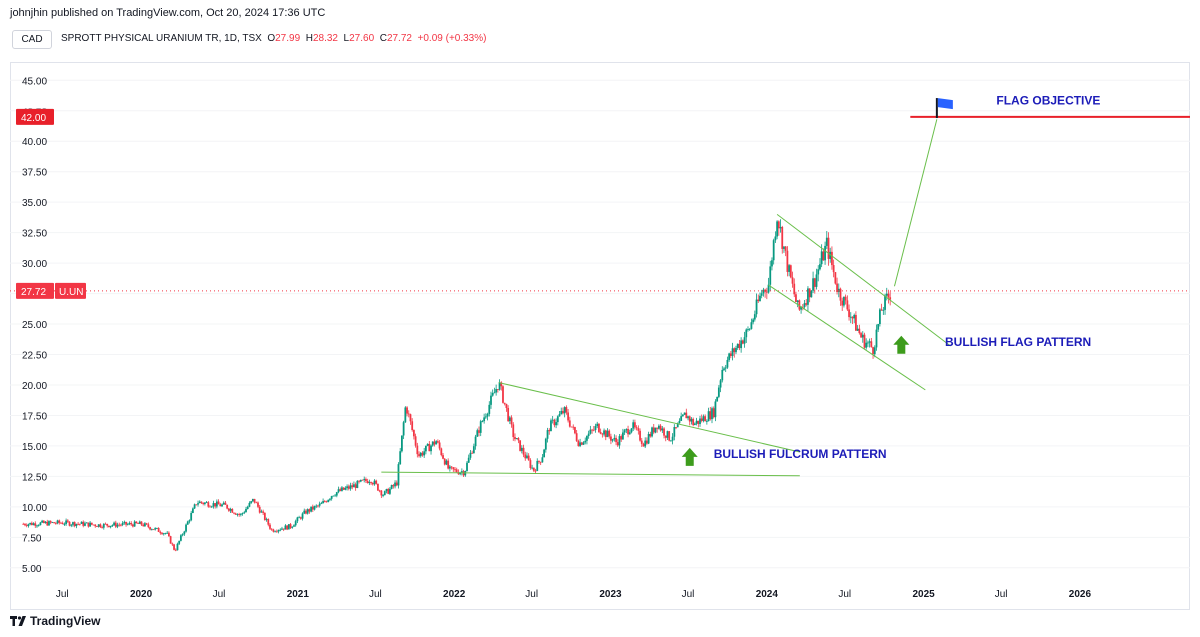  I want to click on footer: TradingView, so click(55, 621).